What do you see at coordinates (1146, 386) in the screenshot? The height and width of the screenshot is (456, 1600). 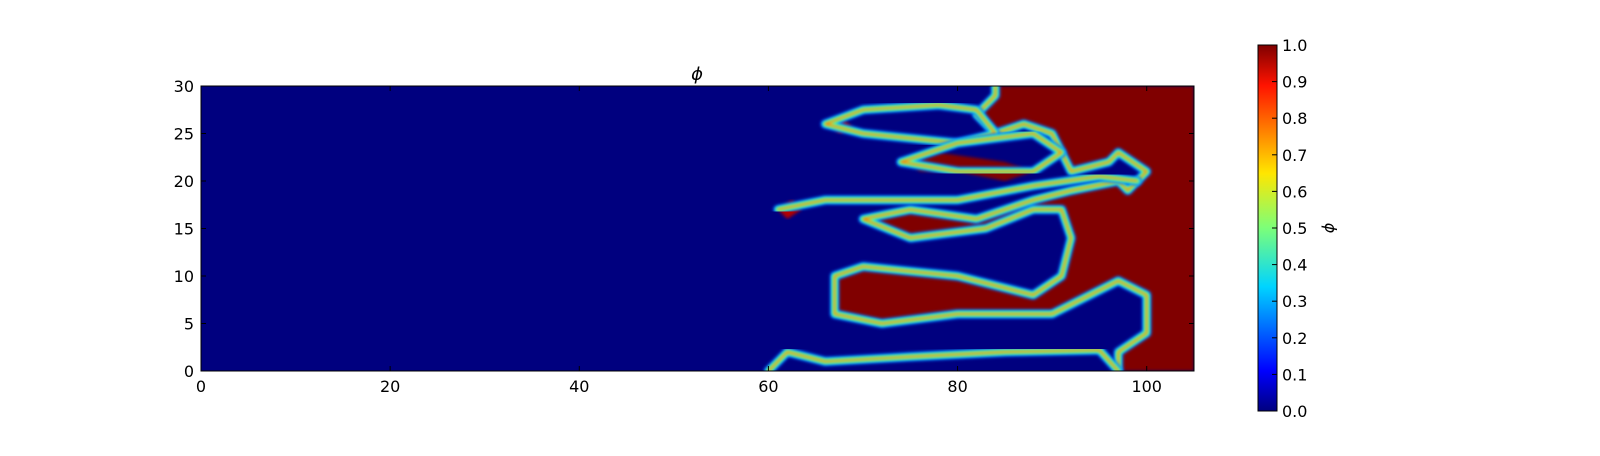 I see `x-tick-label: 100` at bounding box center [1146, 386].